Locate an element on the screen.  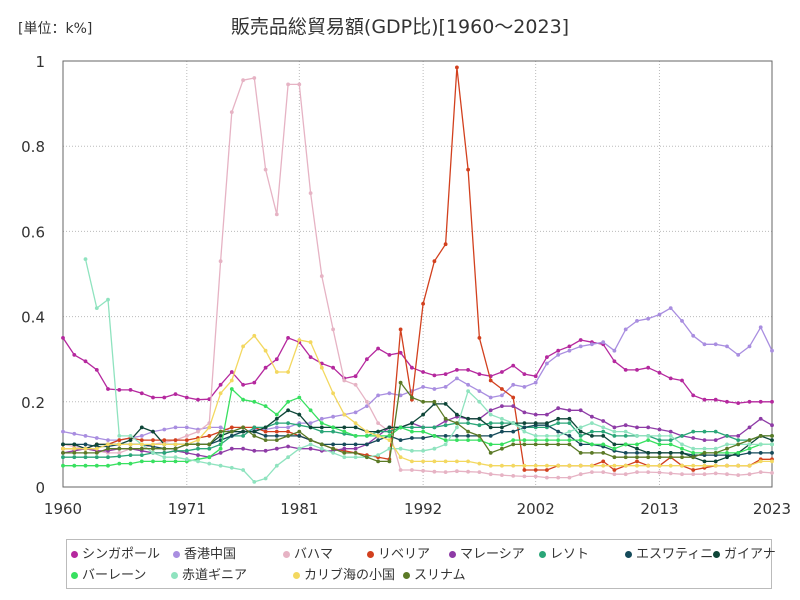
legend-label: カリブ海の小国 is located at coordinates (350, 575).